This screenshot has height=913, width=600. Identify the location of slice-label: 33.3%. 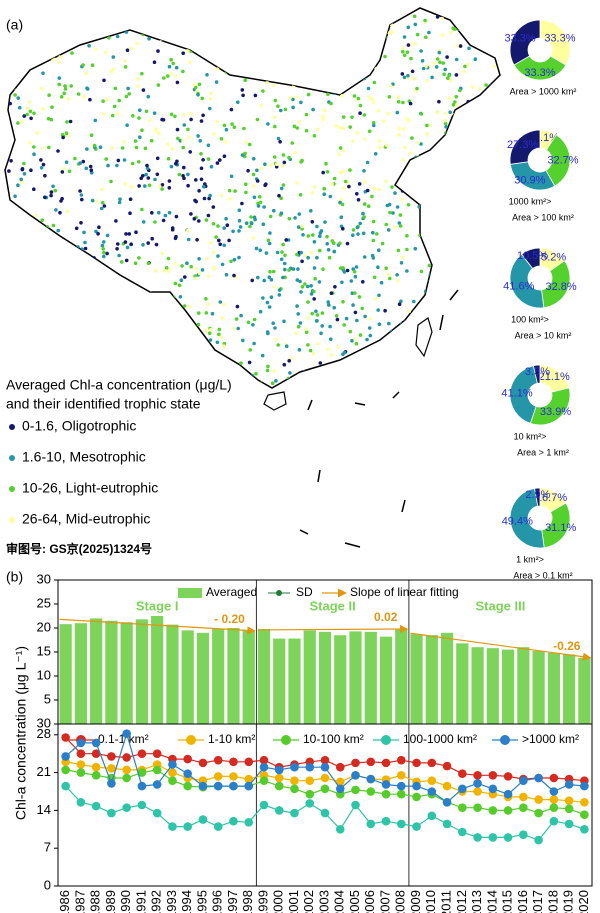
(519, 38).